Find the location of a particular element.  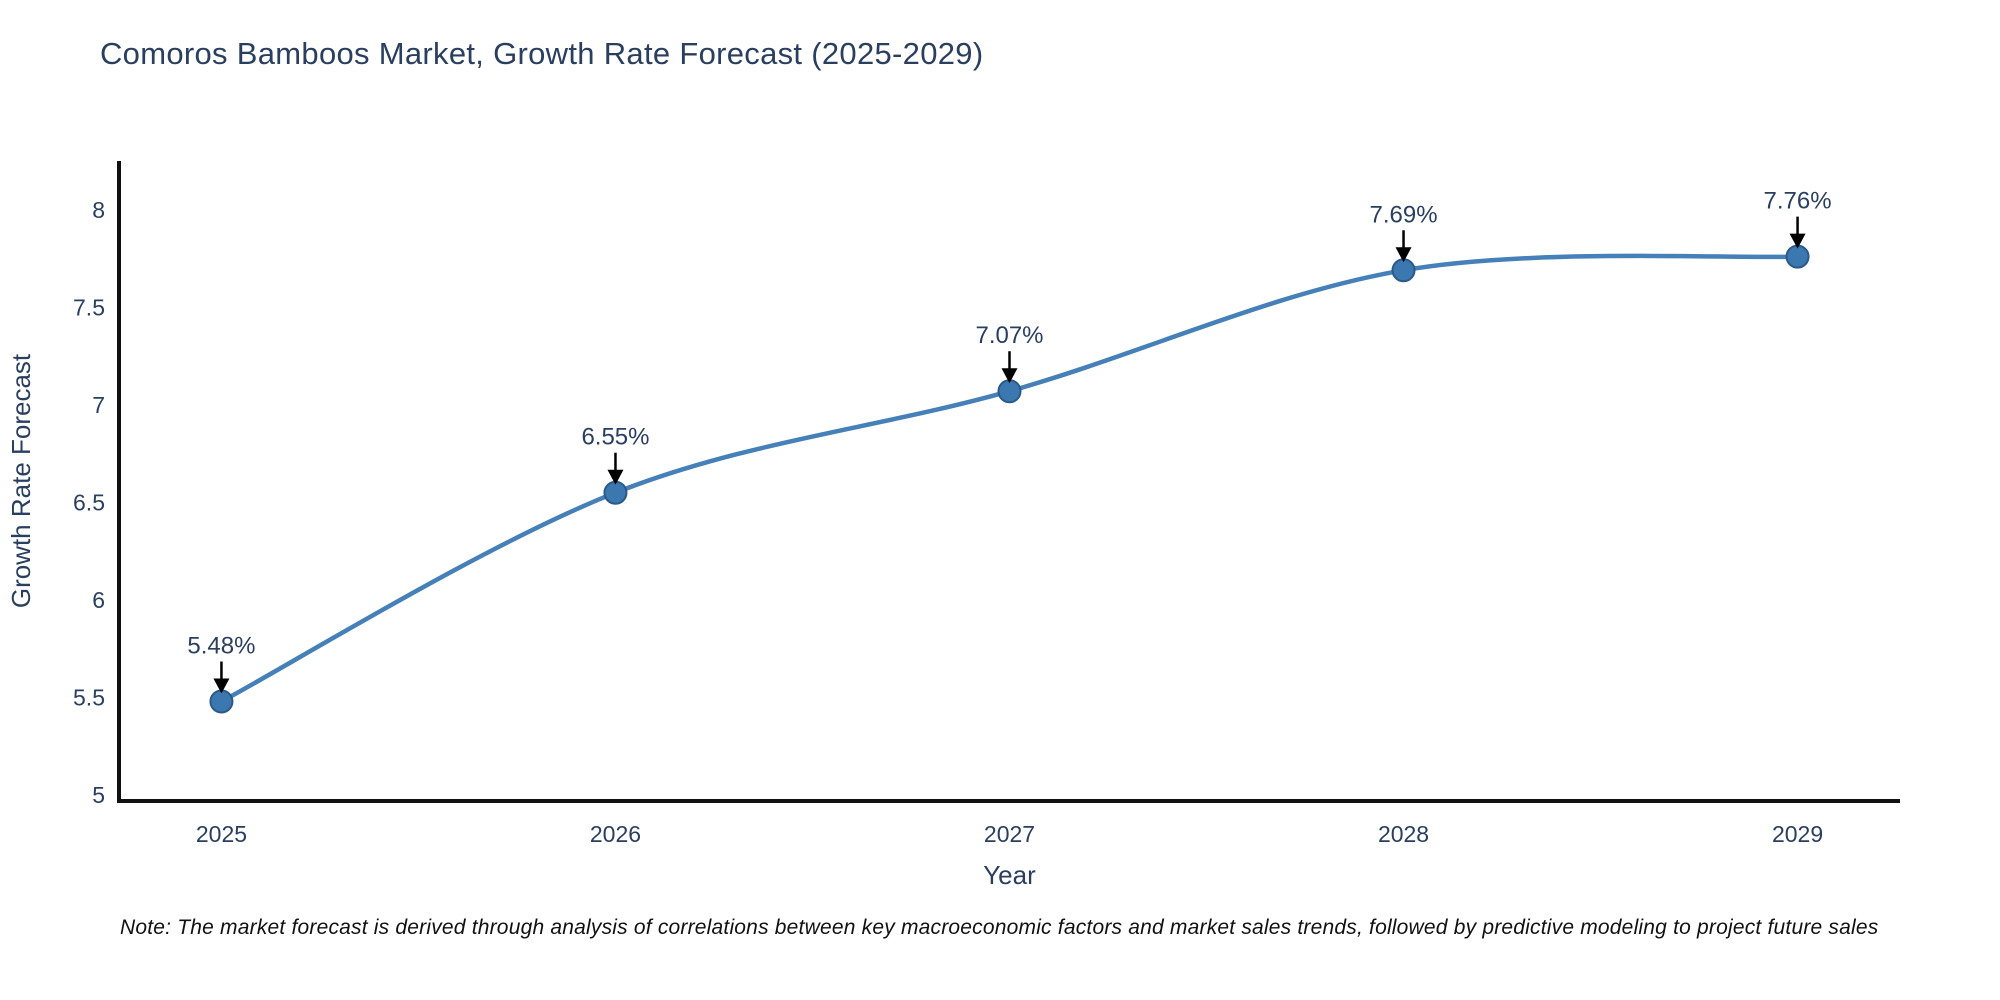

y-tick-label: 8 is located at coordinates (98, 210).